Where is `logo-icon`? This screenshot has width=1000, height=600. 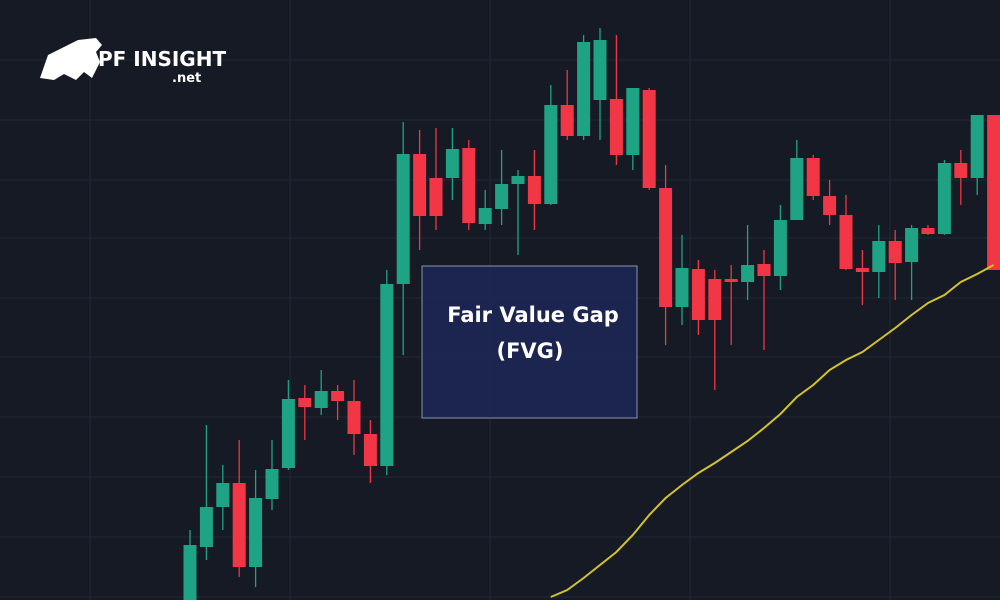 logo-icon is located at coordinates (71, 59).